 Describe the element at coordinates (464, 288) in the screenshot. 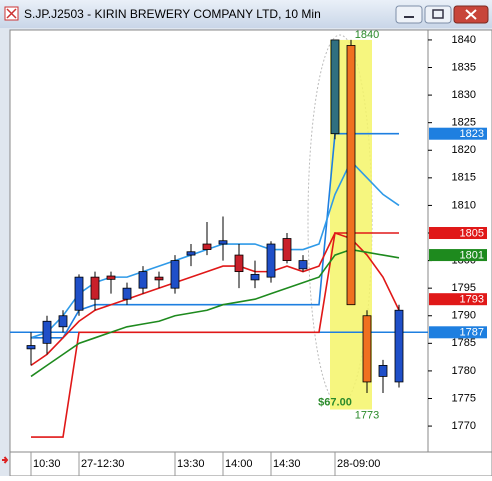

I see `y-tick-label: 1795` at that location.